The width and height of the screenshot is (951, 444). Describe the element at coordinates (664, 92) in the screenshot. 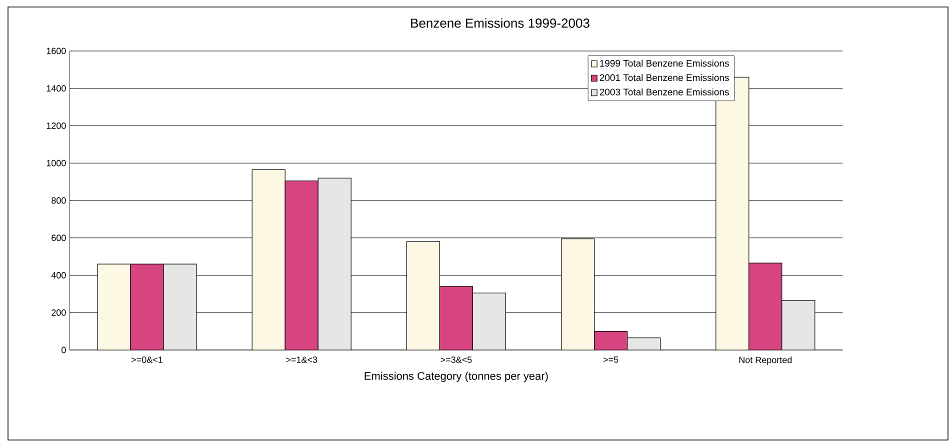

I see `legend-label: 2003 Total Benzene Emissions` at that location.